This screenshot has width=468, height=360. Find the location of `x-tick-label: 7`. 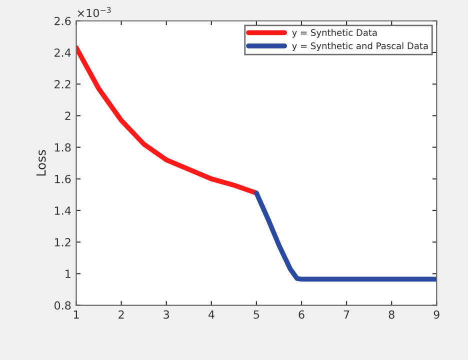

x-tick-label: 7 is located at coordinates (347, 314).